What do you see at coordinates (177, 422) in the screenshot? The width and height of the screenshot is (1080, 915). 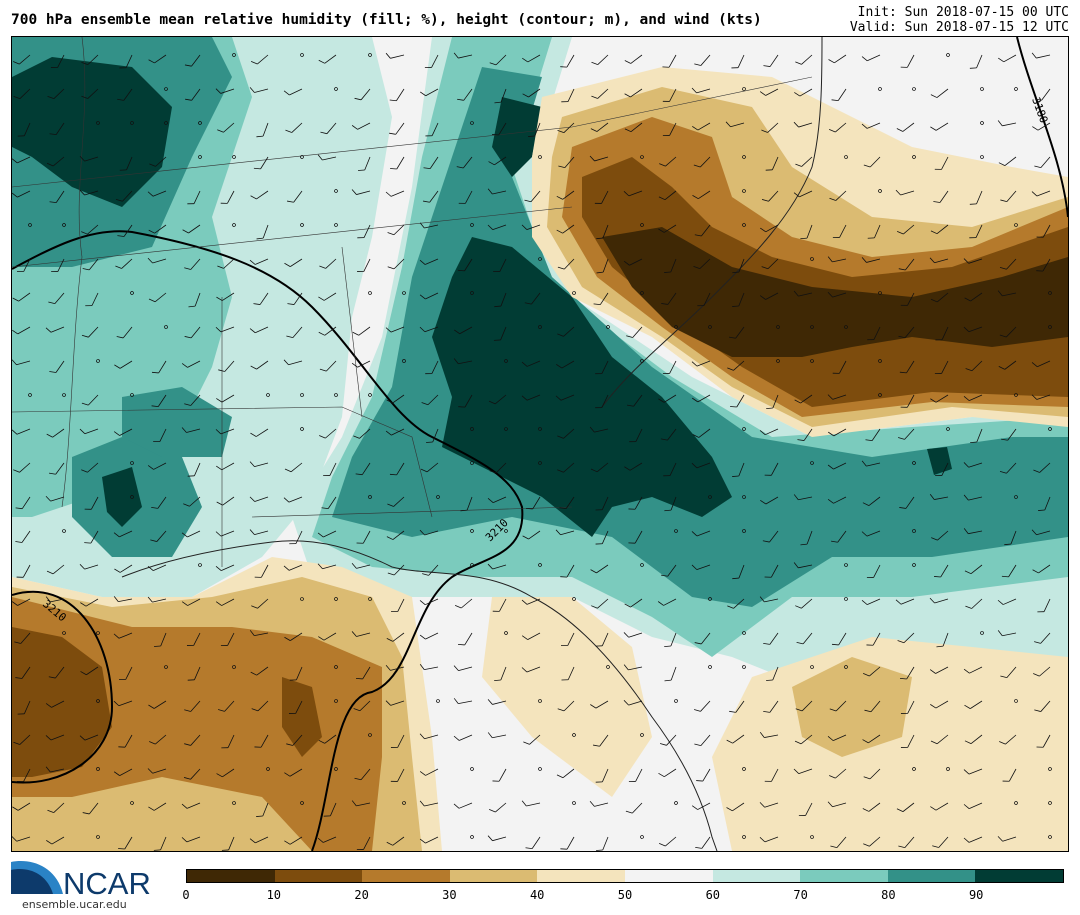 I see `rh-90-patch-mid` at bounding box center [177, 422].